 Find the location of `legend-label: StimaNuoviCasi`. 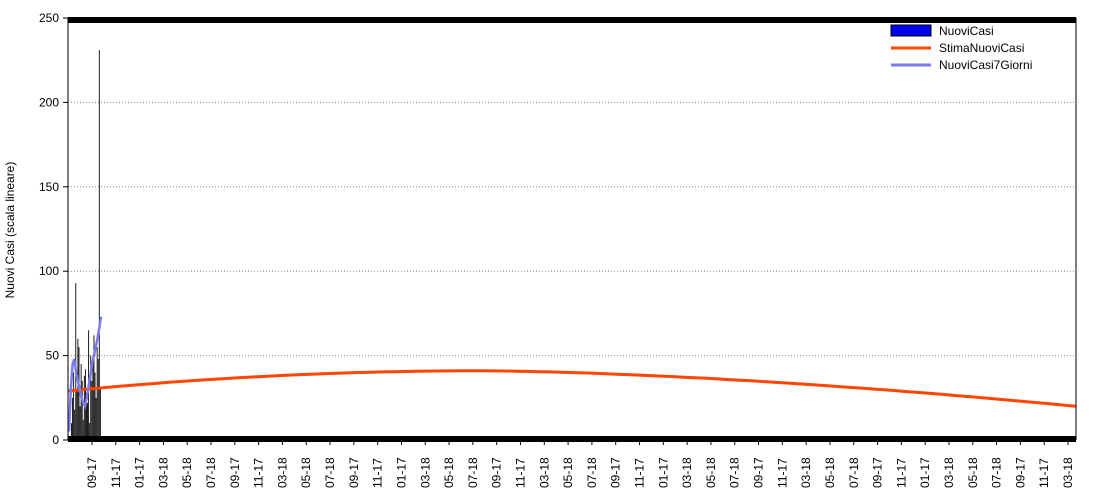

legend-label: StimaNuoviCasi is located at coordinates (981, 48).